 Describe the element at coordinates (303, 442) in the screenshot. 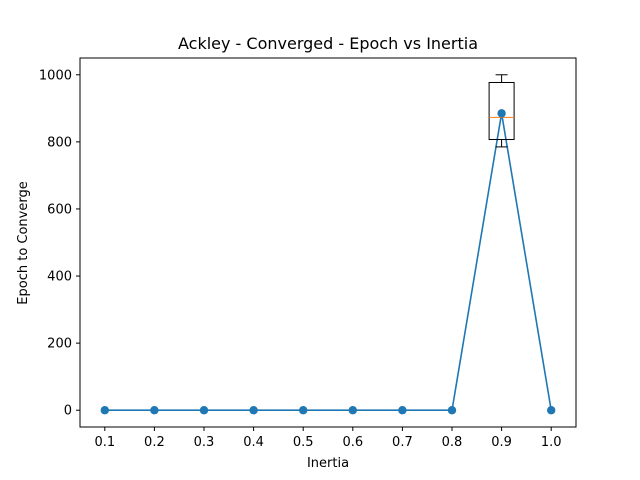

I see `x-tick-label: 0.5` at that location.